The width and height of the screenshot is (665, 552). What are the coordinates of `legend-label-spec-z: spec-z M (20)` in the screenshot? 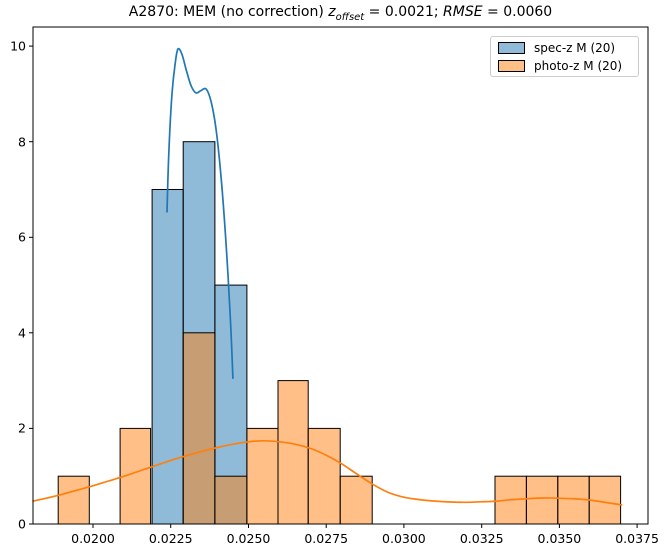 It's located at (575, 47).